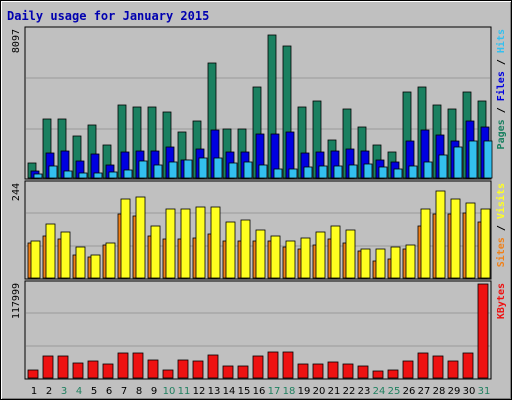 The height and width of the screenshot is (401, 512). Describe the element at coordinates (334, 391) in the screenshot. I see `day-label-21: 21` at that location.